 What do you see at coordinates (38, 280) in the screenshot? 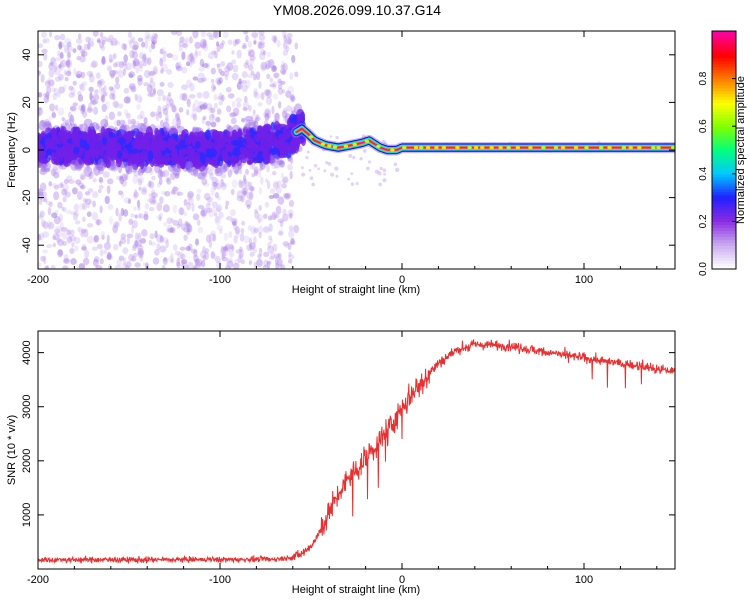
I see `x-tick-label: -200` at bounding box center [38, 280].